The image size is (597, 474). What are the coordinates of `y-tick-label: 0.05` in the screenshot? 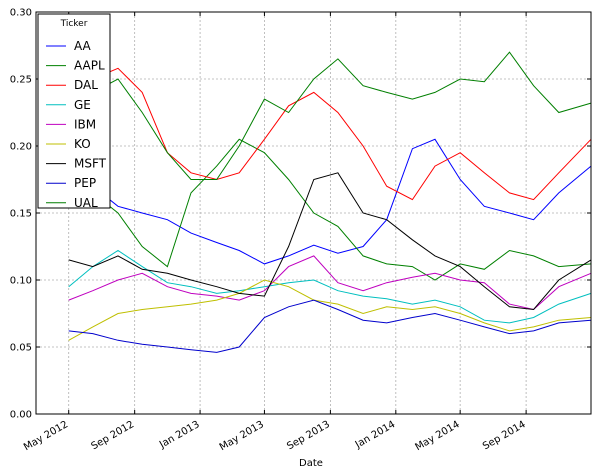 It's located at (21, 348).